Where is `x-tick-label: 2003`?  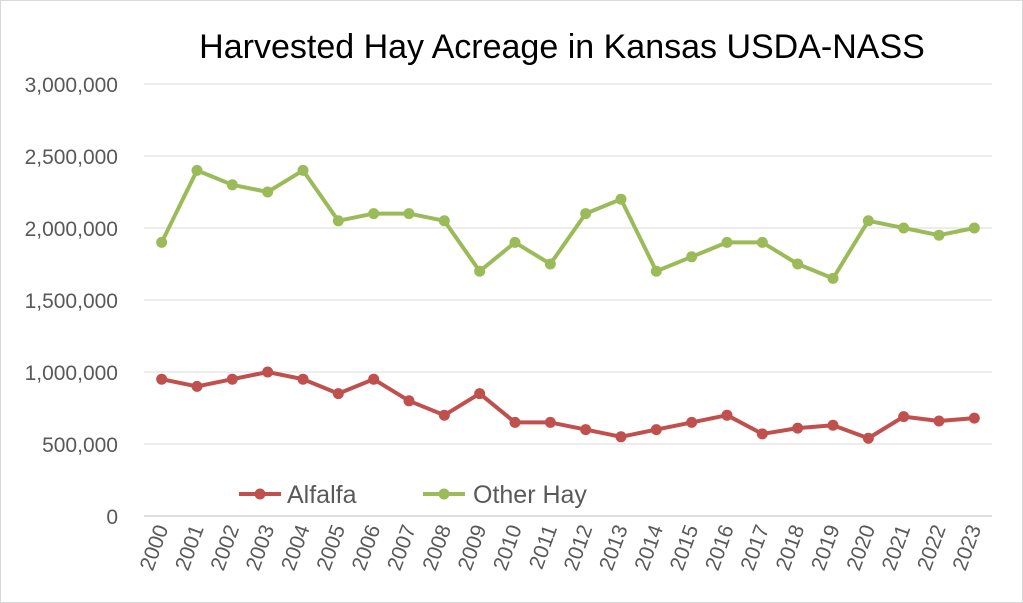
x-tick-label: 2003 is located at coordinates (261, 548).